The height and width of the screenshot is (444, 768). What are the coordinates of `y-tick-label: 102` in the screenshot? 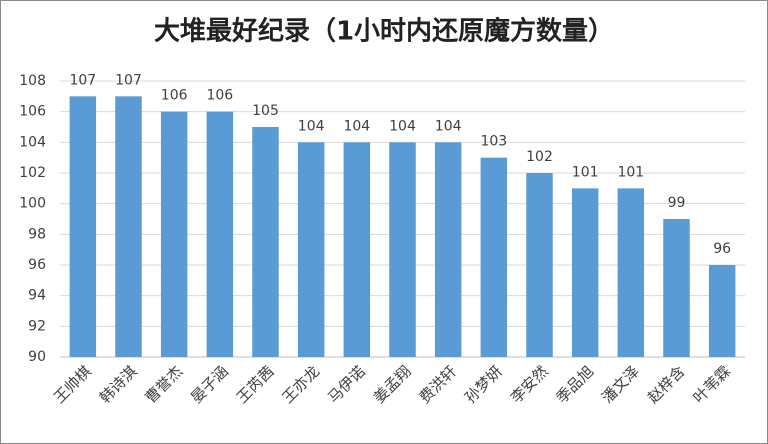 It's located at (32, 173).